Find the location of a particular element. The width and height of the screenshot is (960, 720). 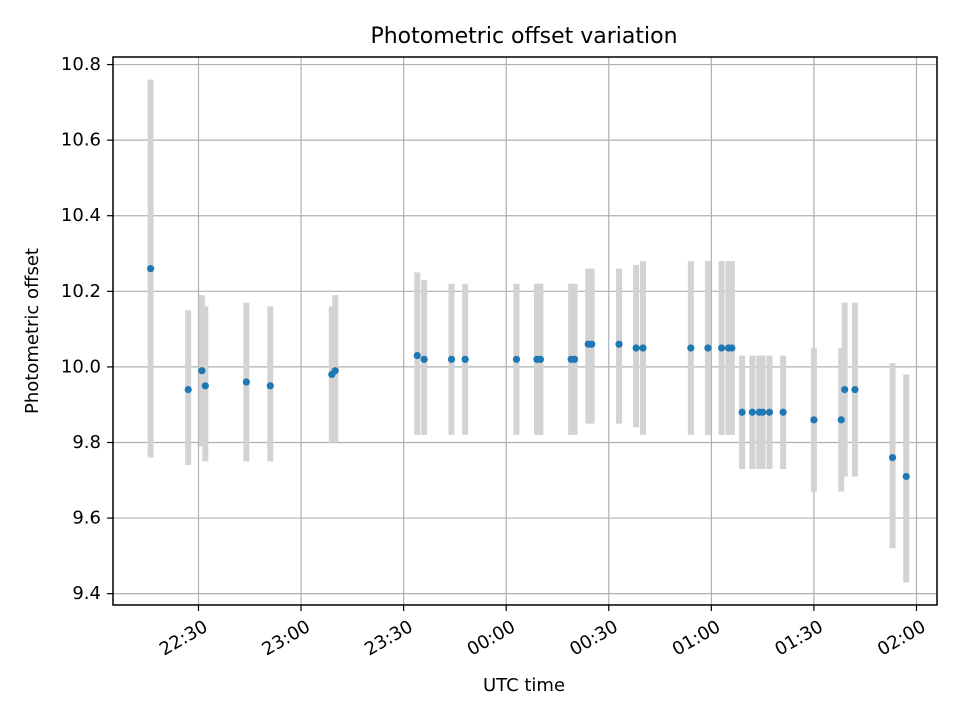

y-tick-label: 10.4 is located at coordinates (81, 215).